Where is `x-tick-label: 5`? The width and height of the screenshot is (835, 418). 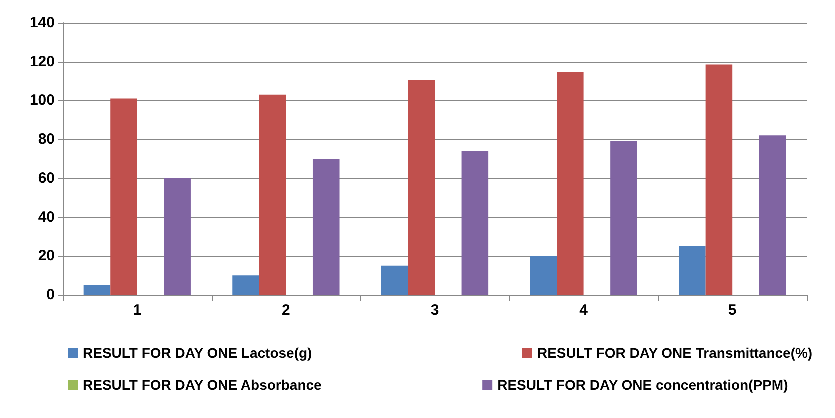 x-tick-label: 5 is located at coordinates (732, 310).